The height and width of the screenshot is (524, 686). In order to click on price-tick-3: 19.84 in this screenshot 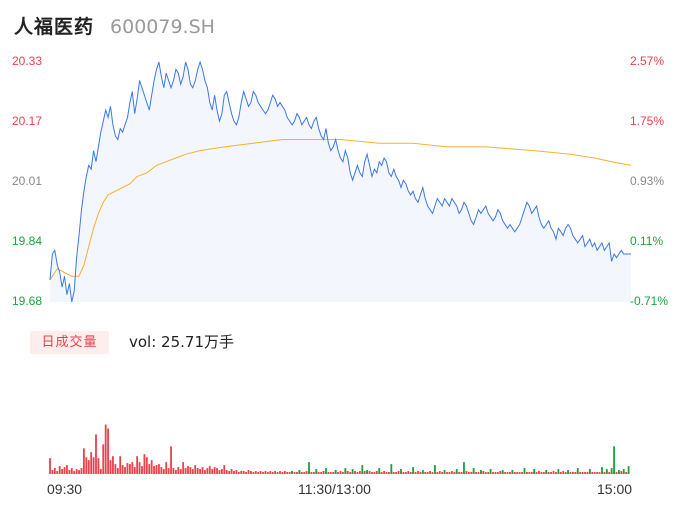, I will do `click(27, 241)`.